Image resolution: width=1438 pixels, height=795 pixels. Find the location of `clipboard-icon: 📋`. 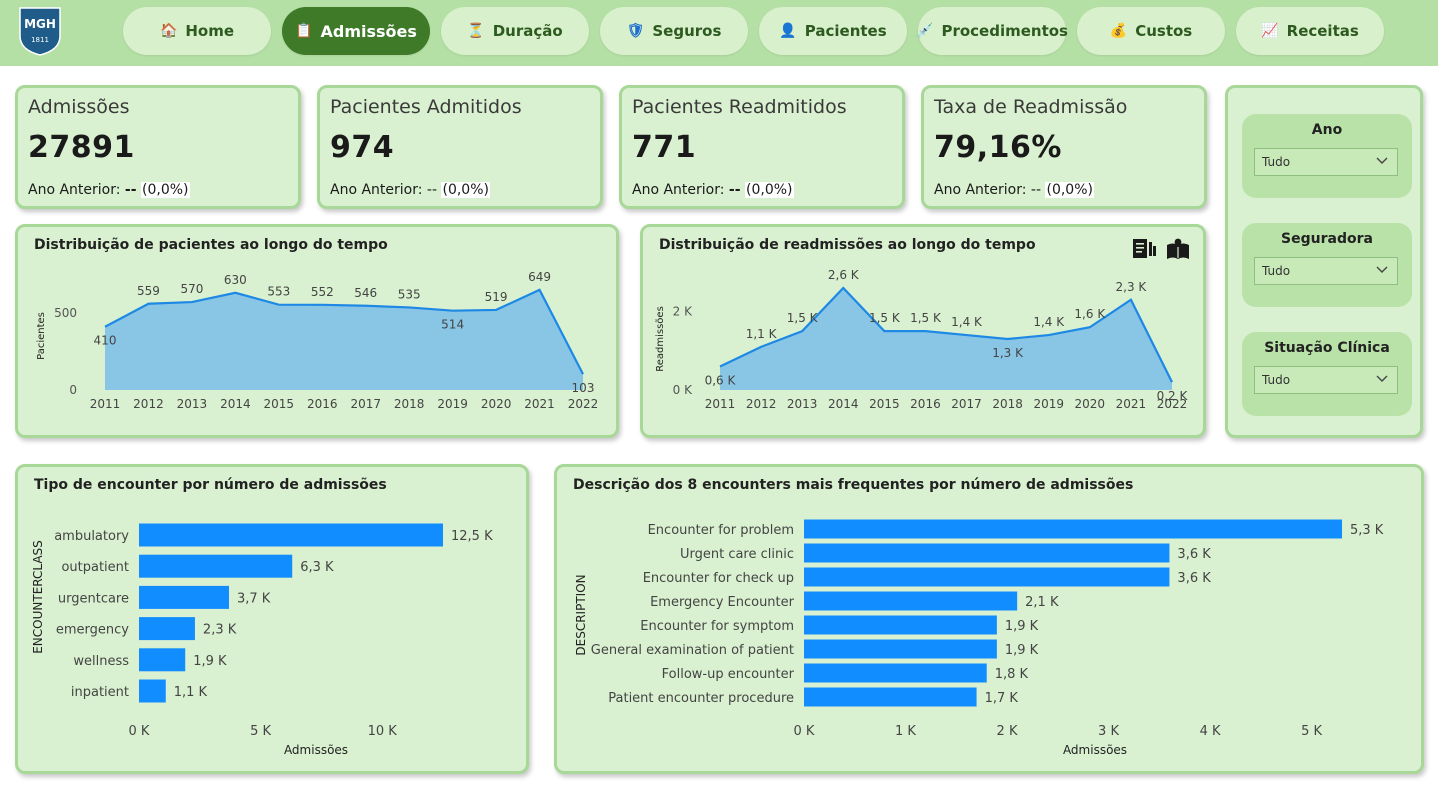

clipboard-icon: 📋 is located at coordinates (304, 31).